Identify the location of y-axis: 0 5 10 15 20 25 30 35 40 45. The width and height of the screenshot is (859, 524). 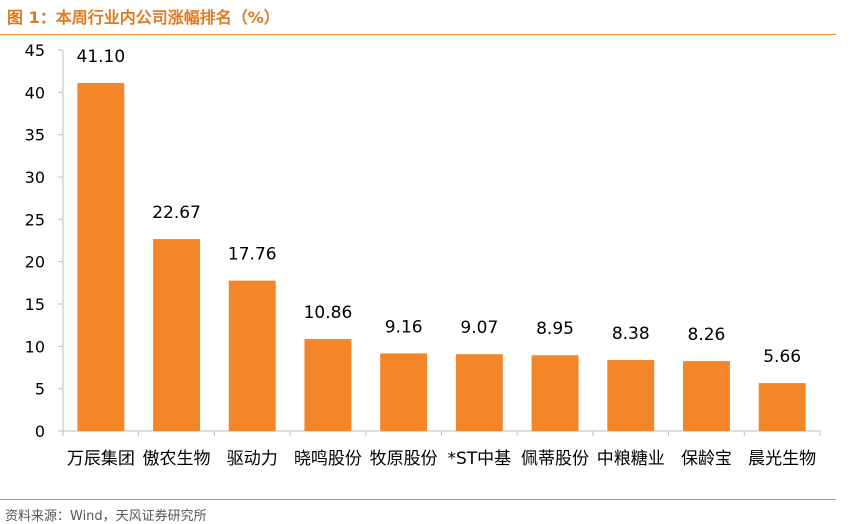
(44, 241).